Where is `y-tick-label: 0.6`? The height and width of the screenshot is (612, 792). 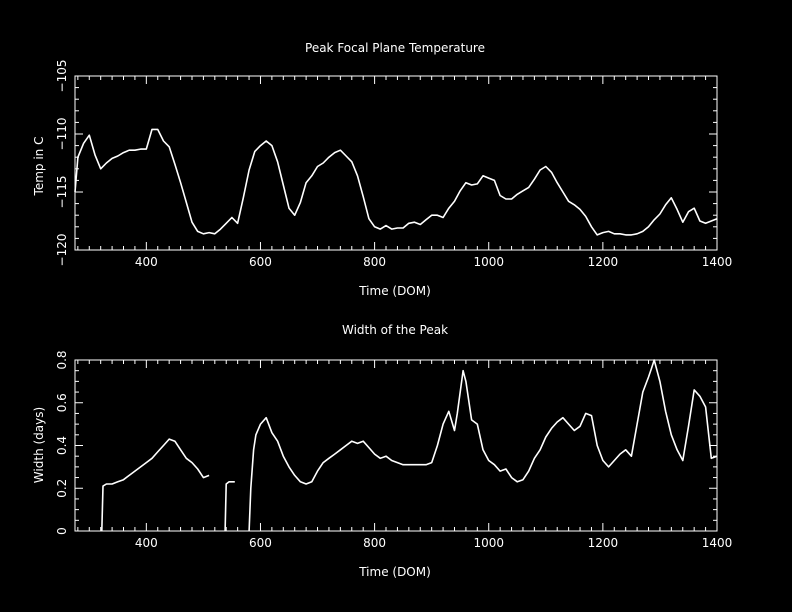 y-tick-label: 0.6 is located at coordinates (62, 402).